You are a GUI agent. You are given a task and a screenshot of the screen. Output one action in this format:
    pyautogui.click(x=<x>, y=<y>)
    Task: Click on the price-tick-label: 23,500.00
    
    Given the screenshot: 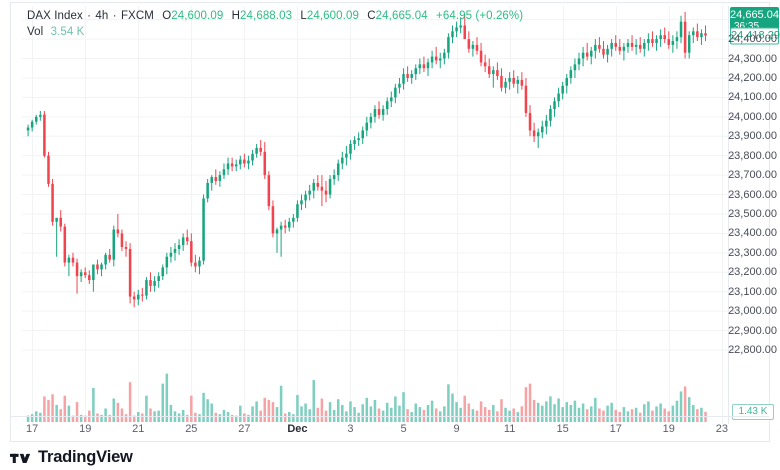 What is the action you would take?
    pyautogui.click(x=752, y=213)
    